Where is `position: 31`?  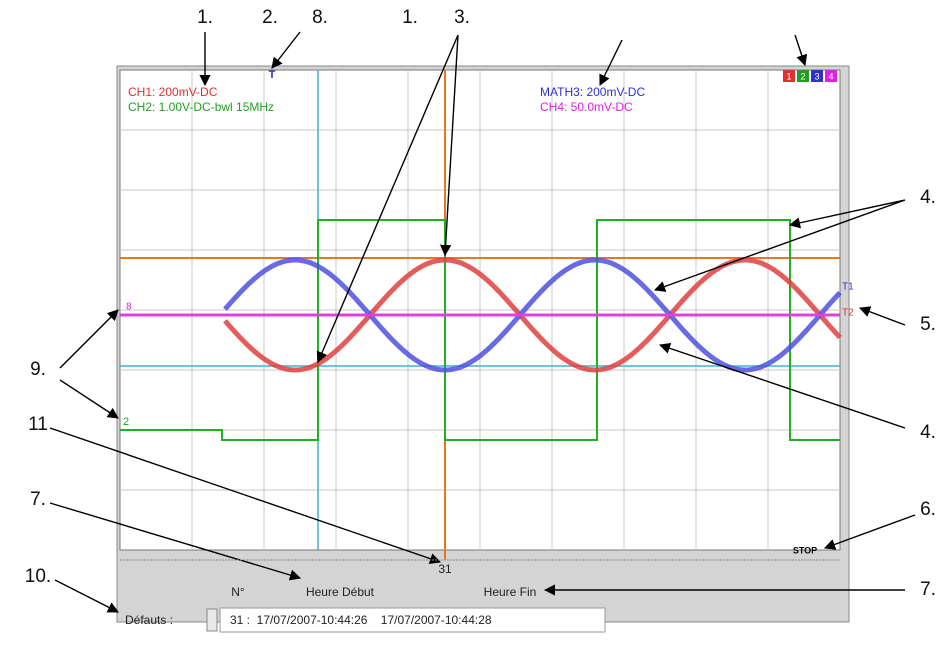 position: 31 is located at coordinates (445, 569).